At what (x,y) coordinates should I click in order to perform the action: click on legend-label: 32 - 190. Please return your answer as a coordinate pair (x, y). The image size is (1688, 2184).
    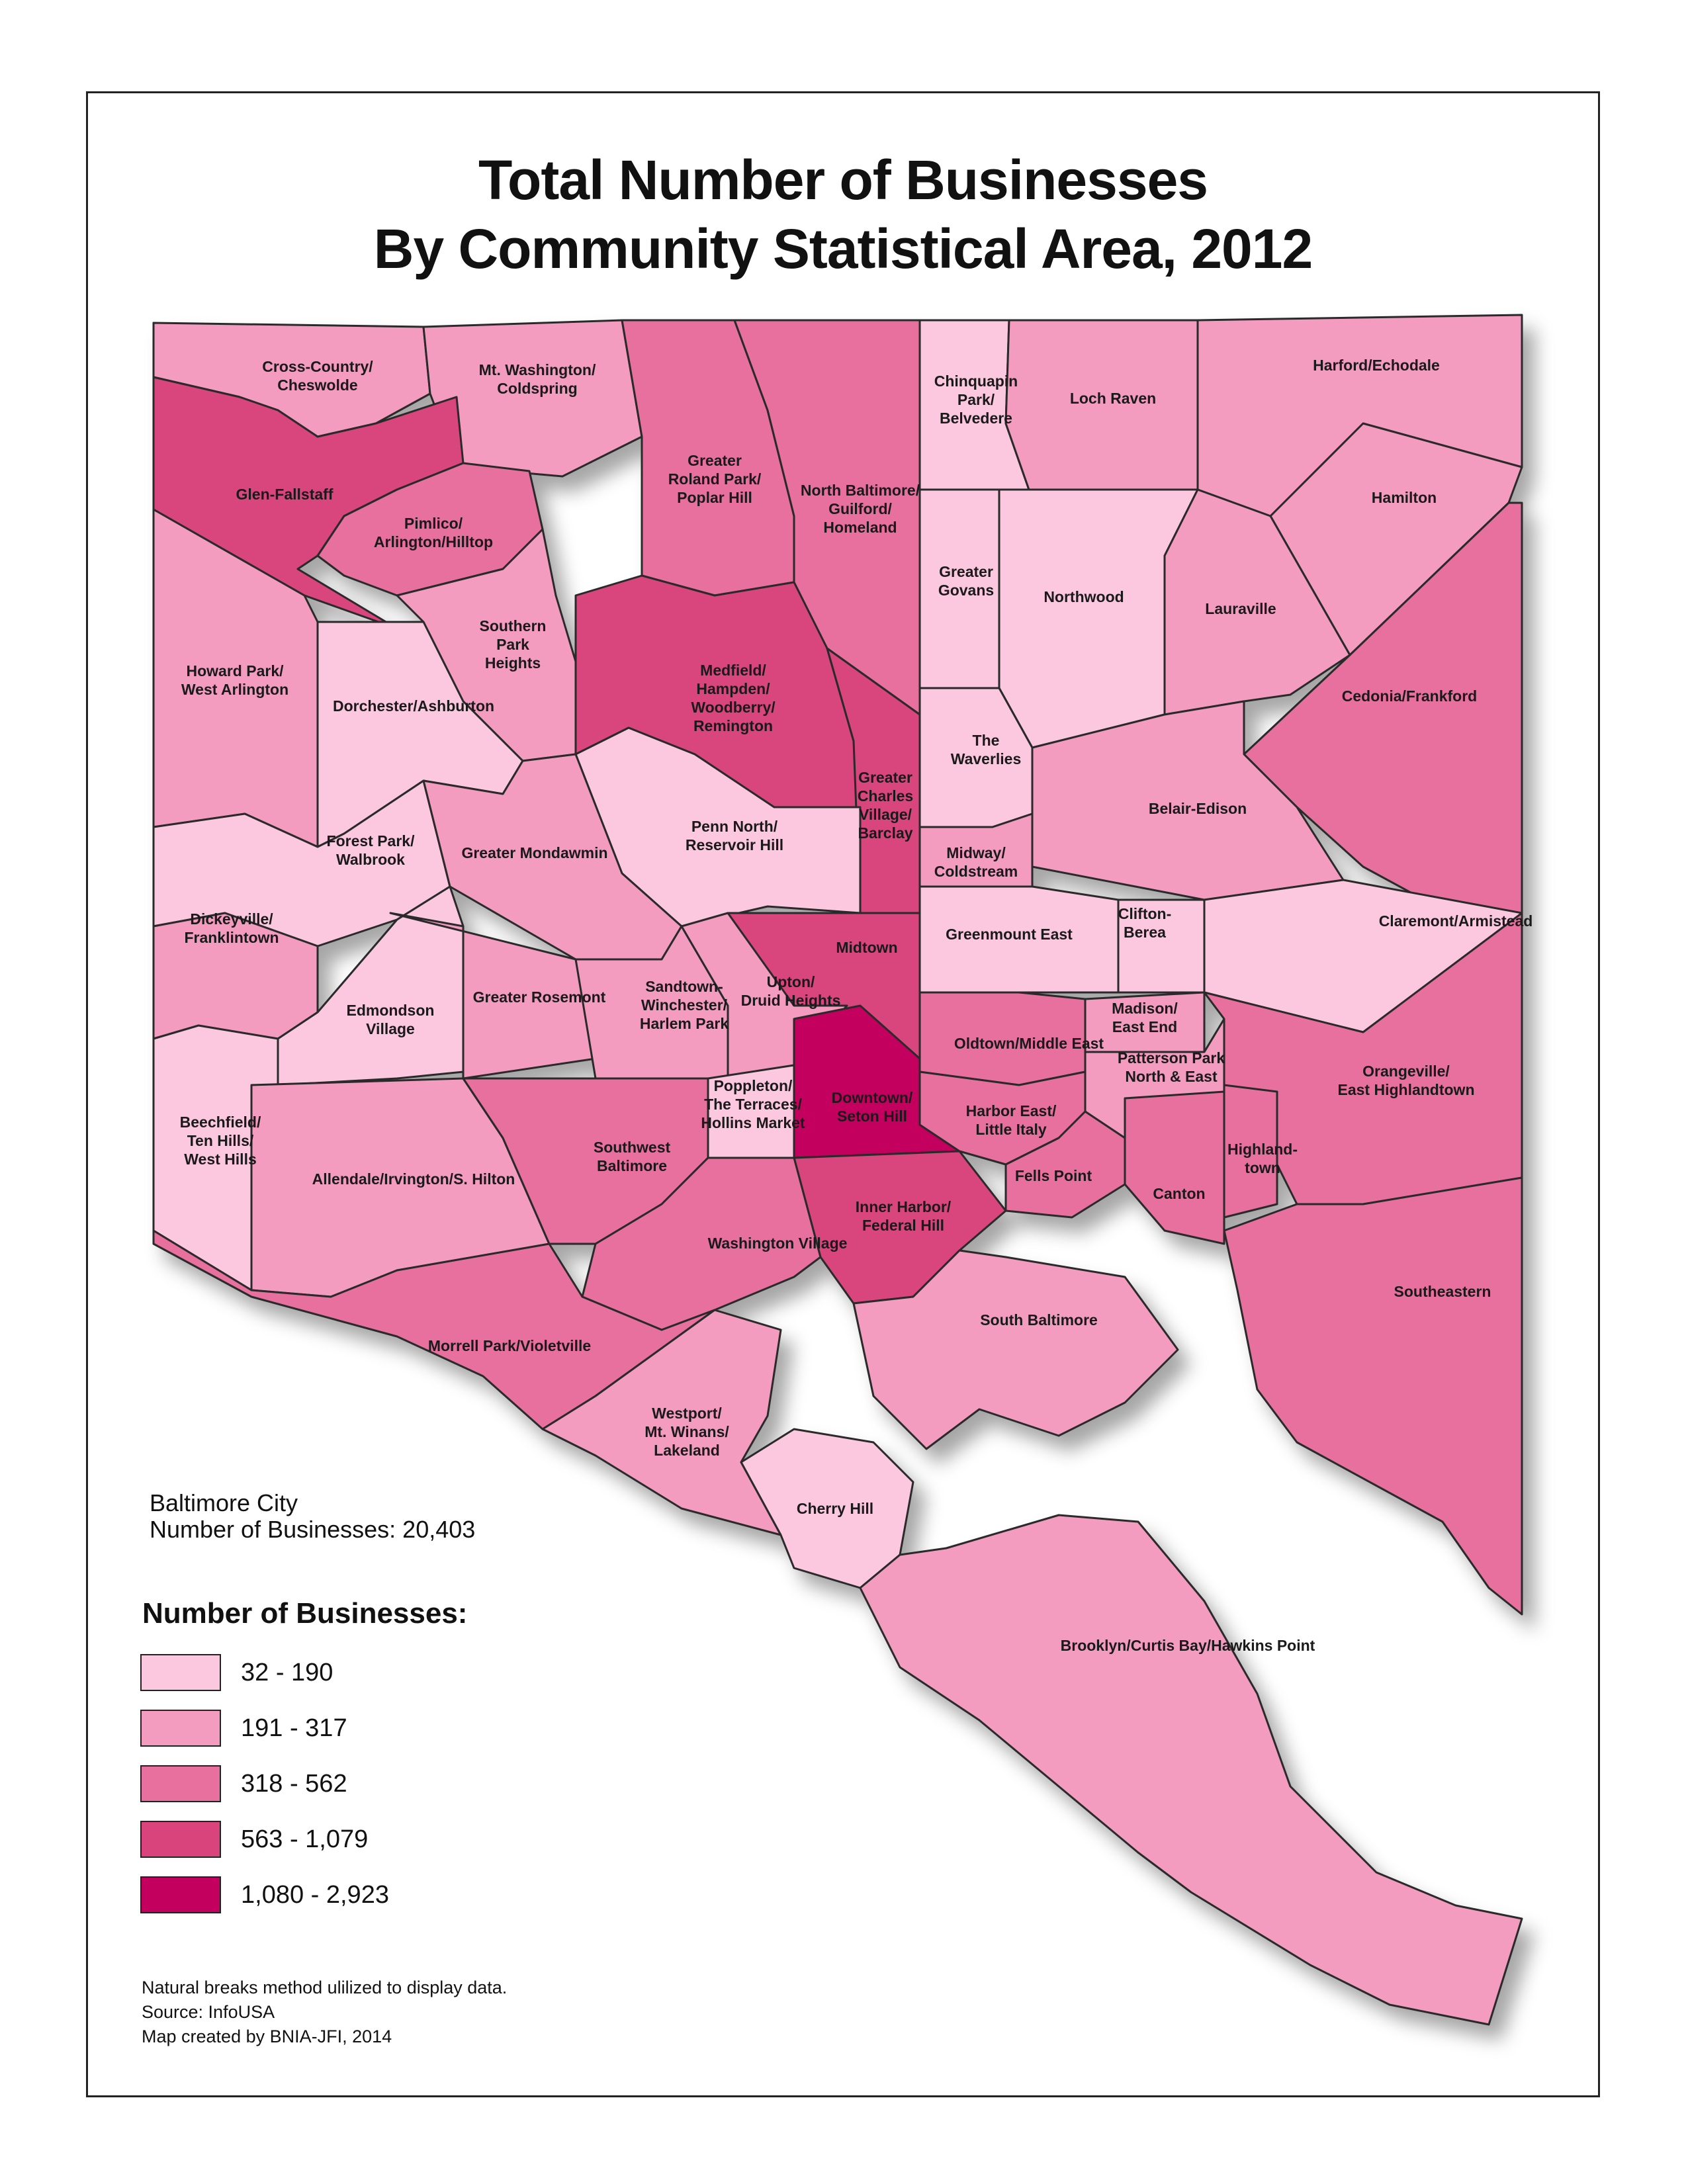
    Looking at the image, I should click on (287, 1672).